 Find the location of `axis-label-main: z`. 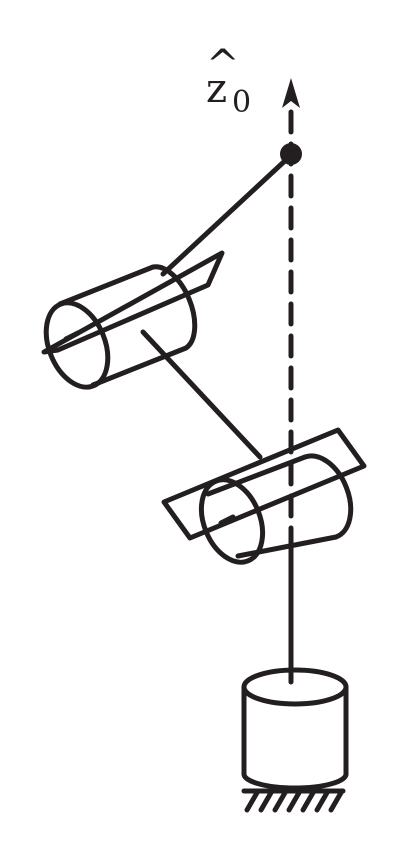

axis-label-main: z is located at coordinates (216, 89).